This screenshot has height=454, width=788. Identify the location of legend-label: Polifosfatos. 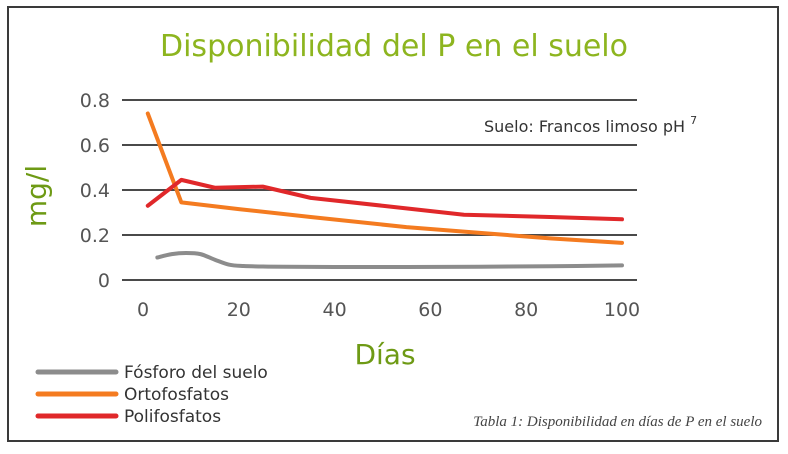
(172, 417).